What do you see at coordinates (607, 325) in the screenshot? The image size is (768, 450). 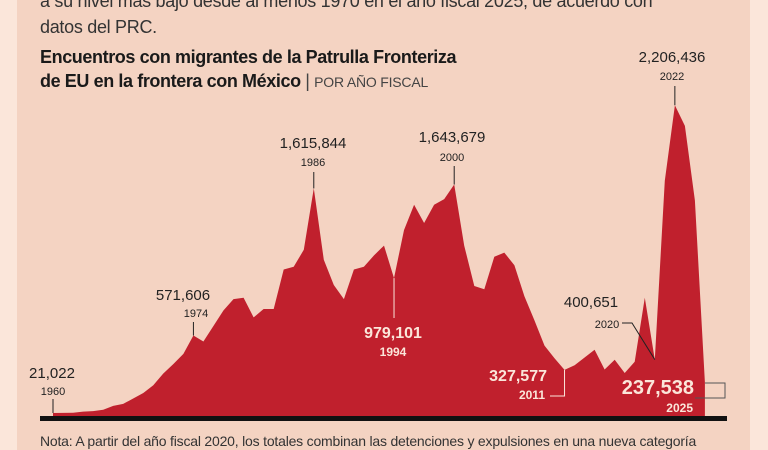 I see `label-2020-year: 2020` at bounding box center [607, 325].